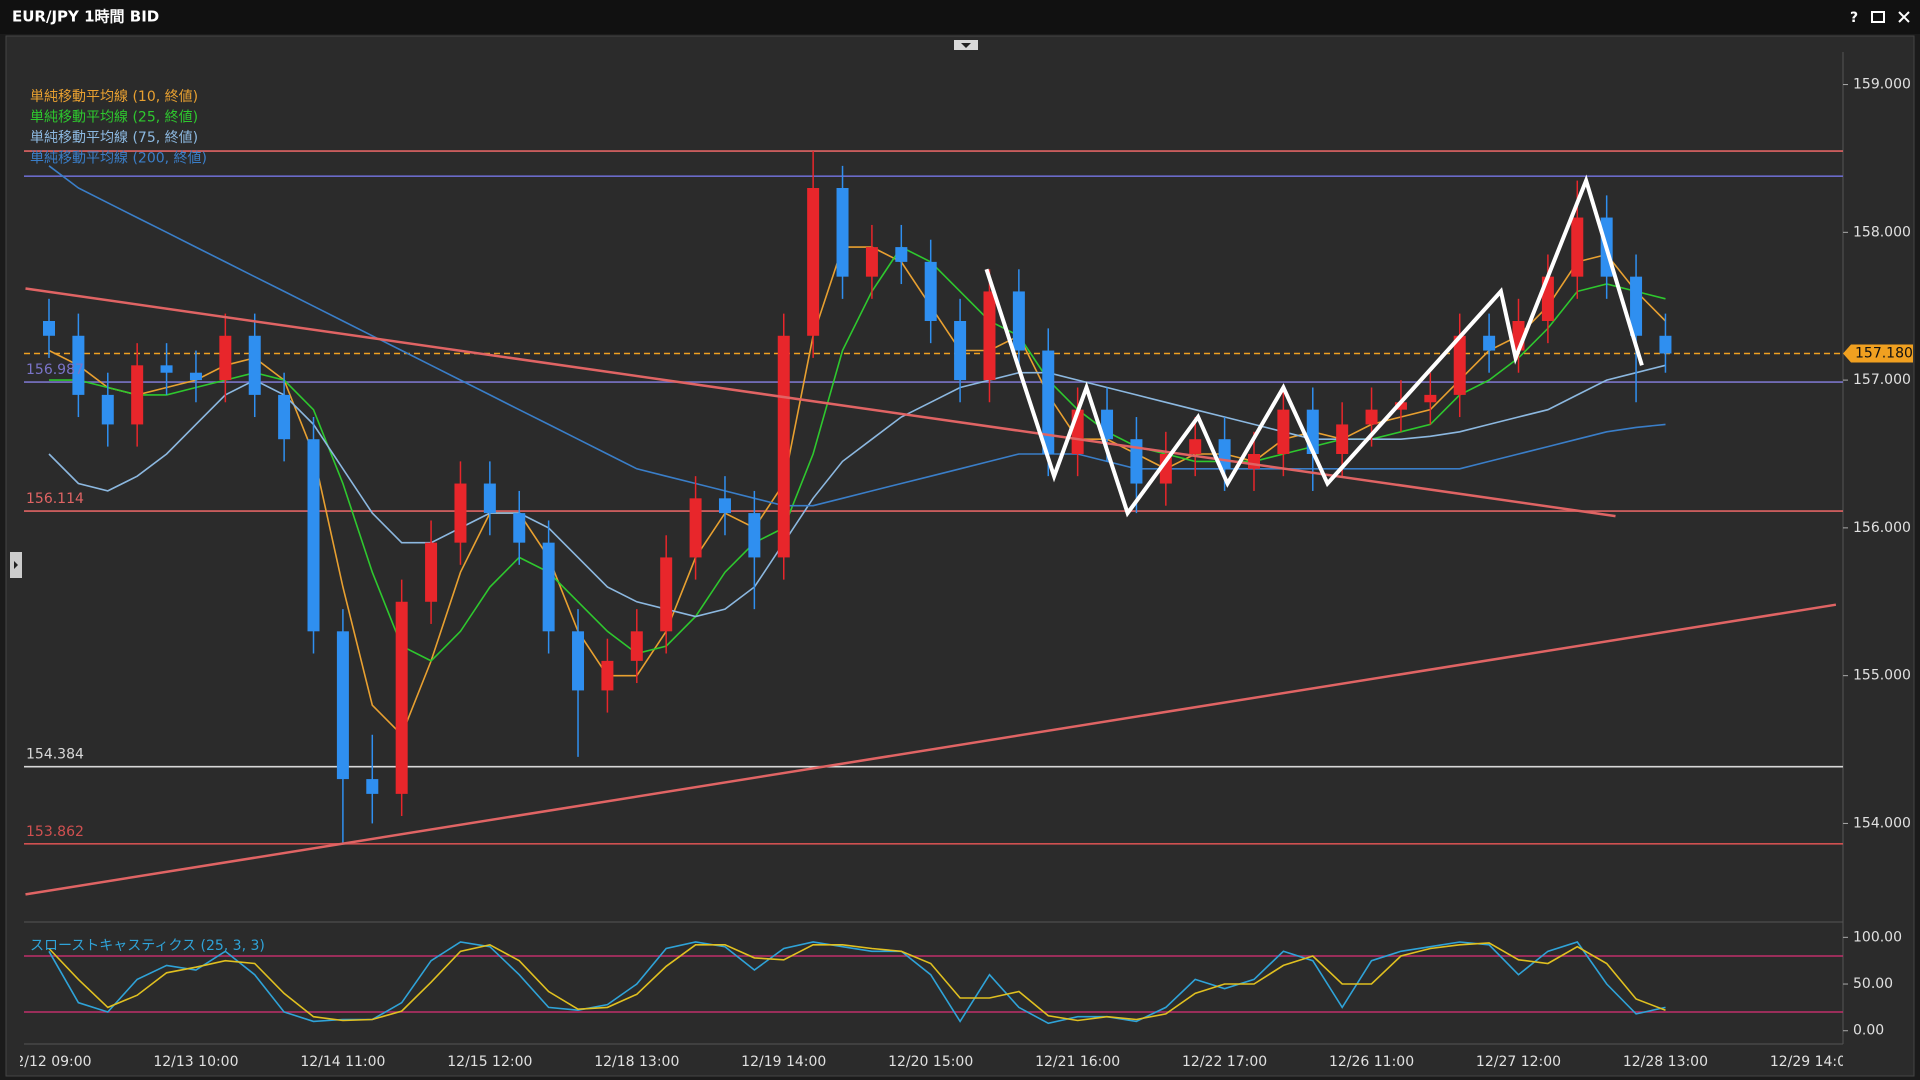 This screenshot has width=1920, height=1080. Describe the element at coordinates (1518, 1062) in the screenshot. I see `x-tick-label: 12/27 12:00` at that location.